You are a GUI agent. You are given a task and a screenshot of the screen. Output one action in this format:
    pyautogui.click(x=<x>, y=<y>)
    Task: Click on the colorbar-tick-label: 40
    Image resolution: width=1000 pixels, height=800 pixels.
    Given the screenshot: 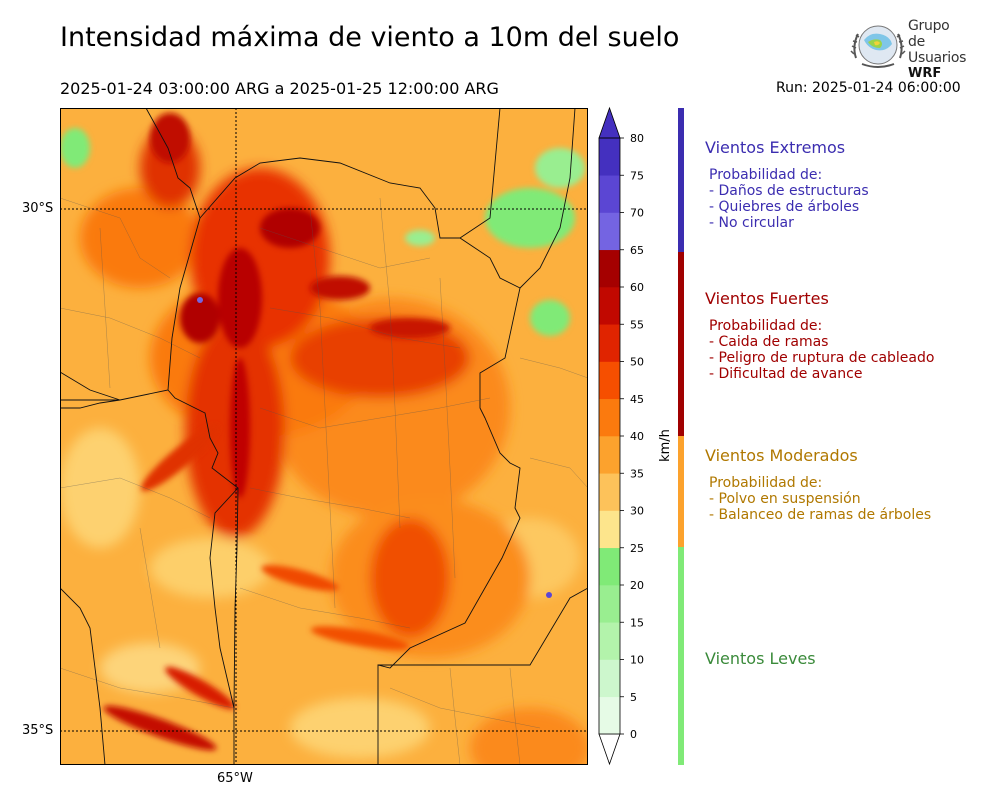 What is the action you would take?
    pyautogui.click(x=637, y=436)
    